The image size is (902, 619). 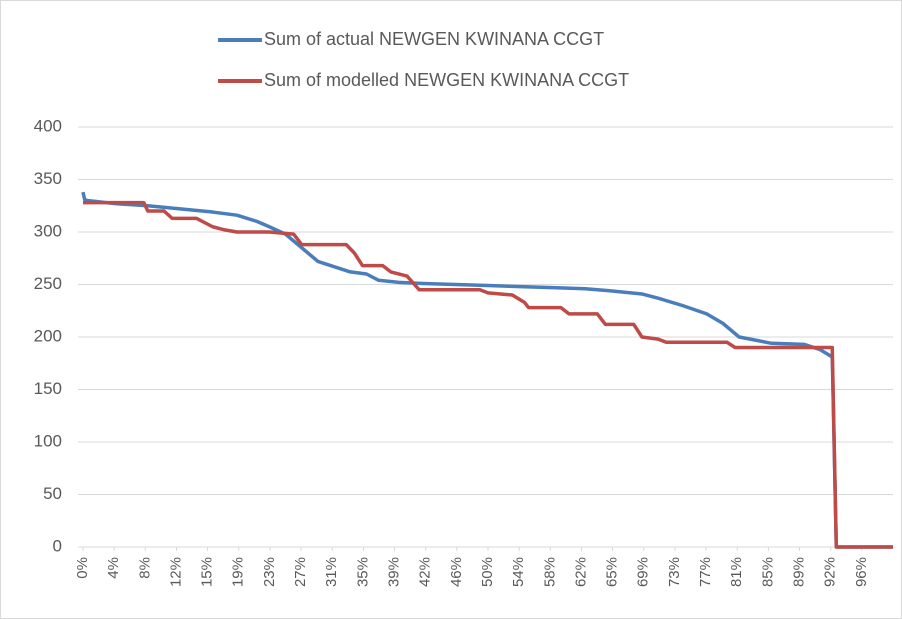 What do you see at coordinates (798, 572) in the screenshot?
I see `x-tick-label: 89%` at bounding box center [798, 572].